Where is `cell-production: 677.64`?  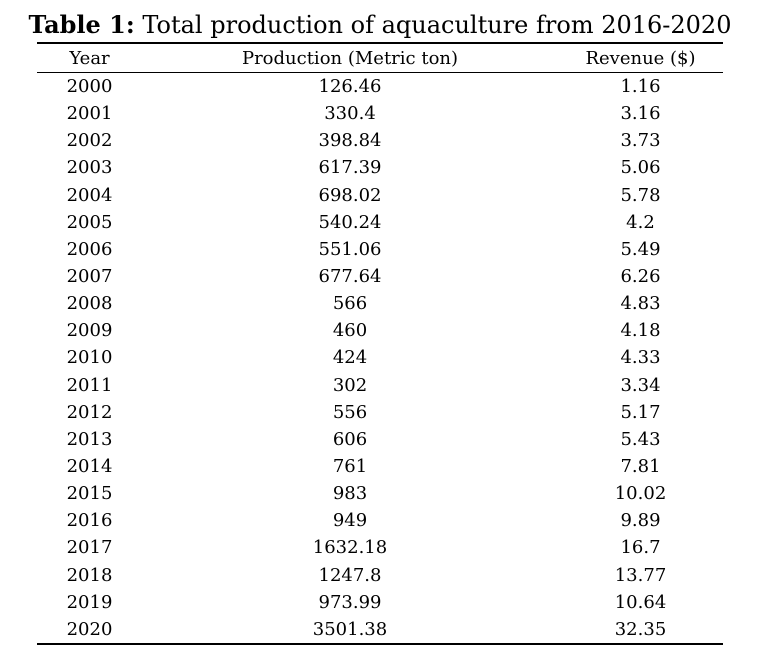 cell-production: 677.64 is located at coordinates (350, 276).